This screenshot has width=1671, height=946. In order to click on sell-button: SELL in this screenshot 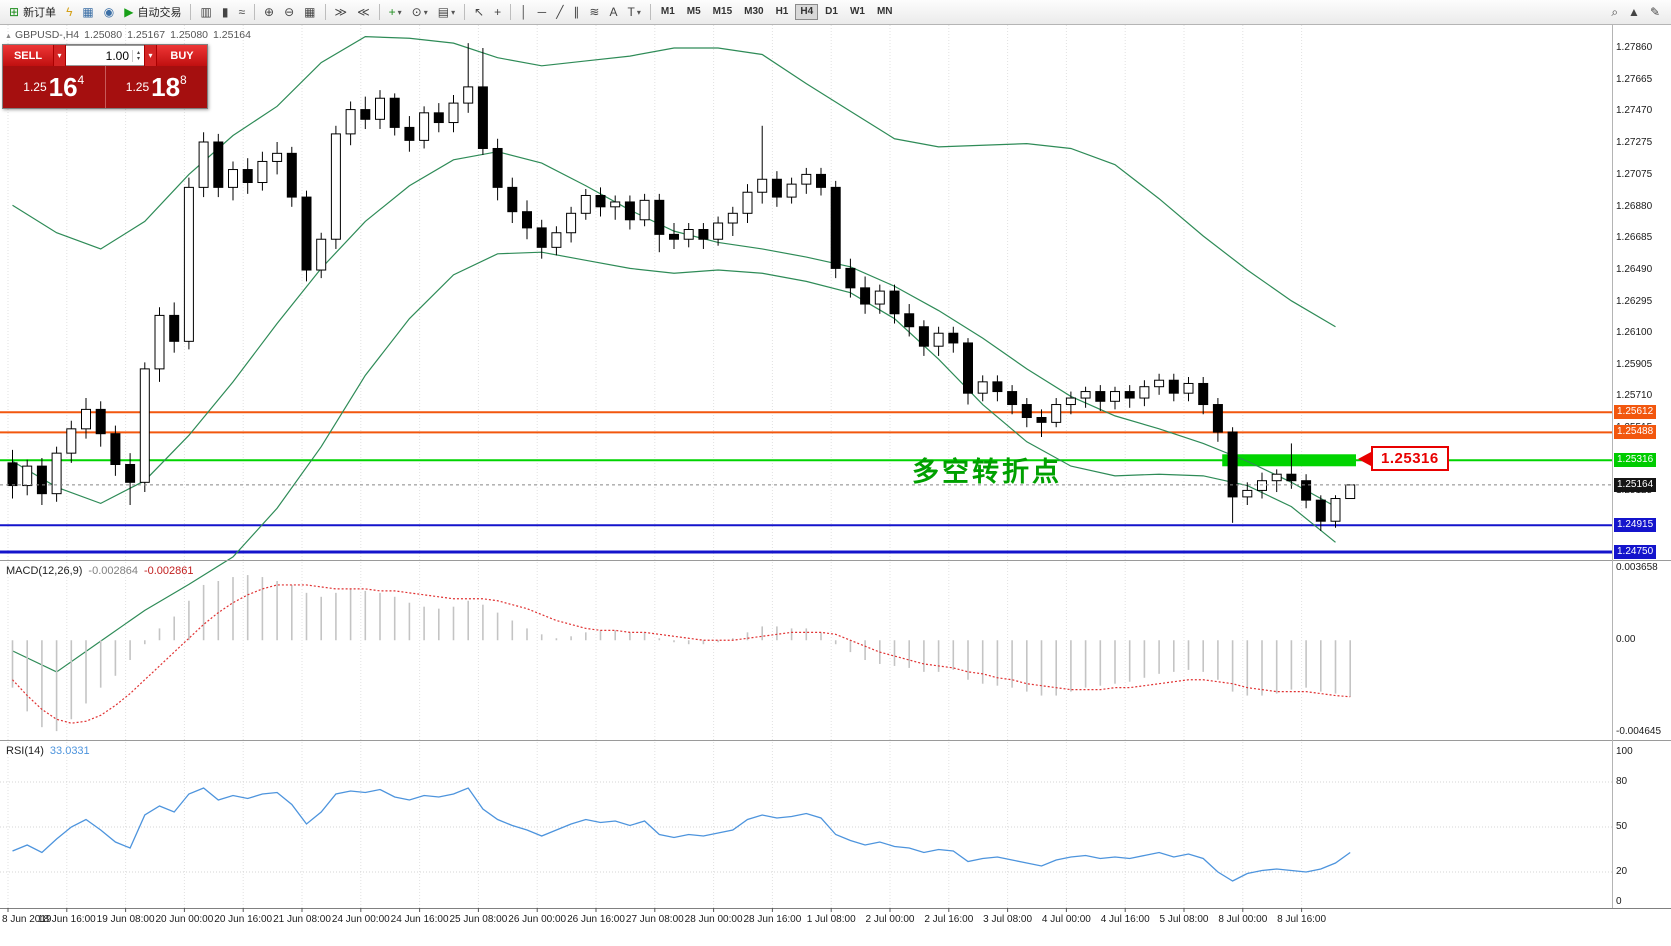, I will do `click(28, 55)`.